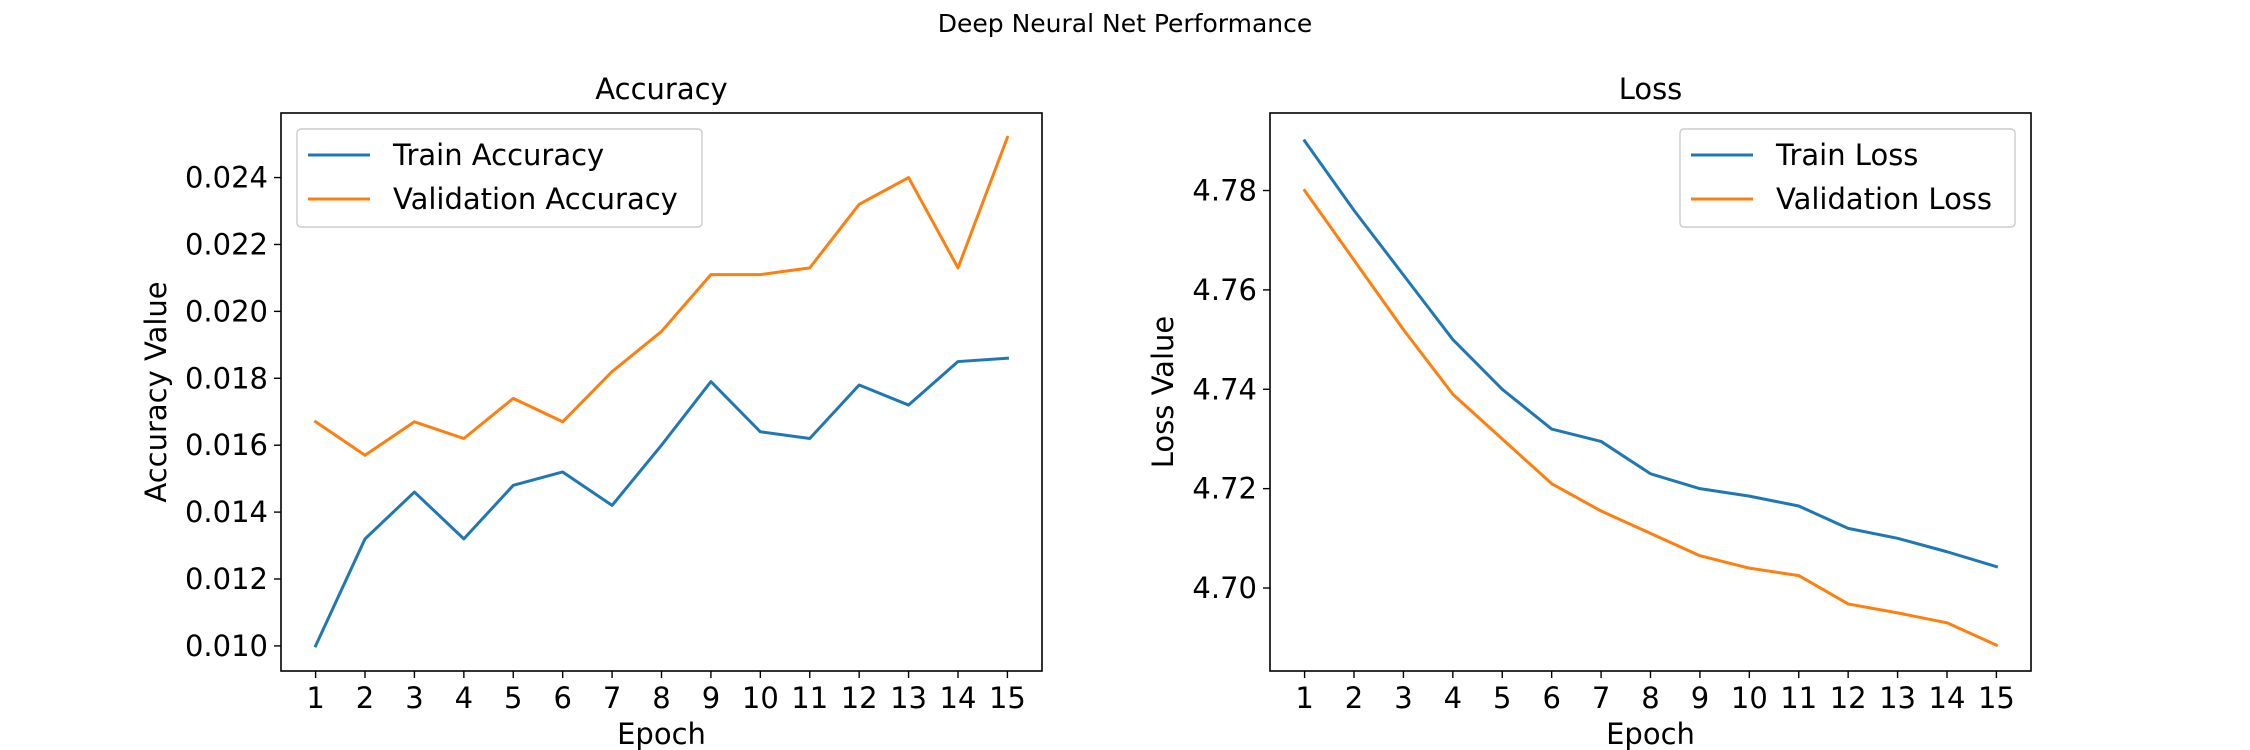 The width and height of the screenshot is (2250, 750). I want to click on loss-ytick-label: 4.70, so click(1224, 588).